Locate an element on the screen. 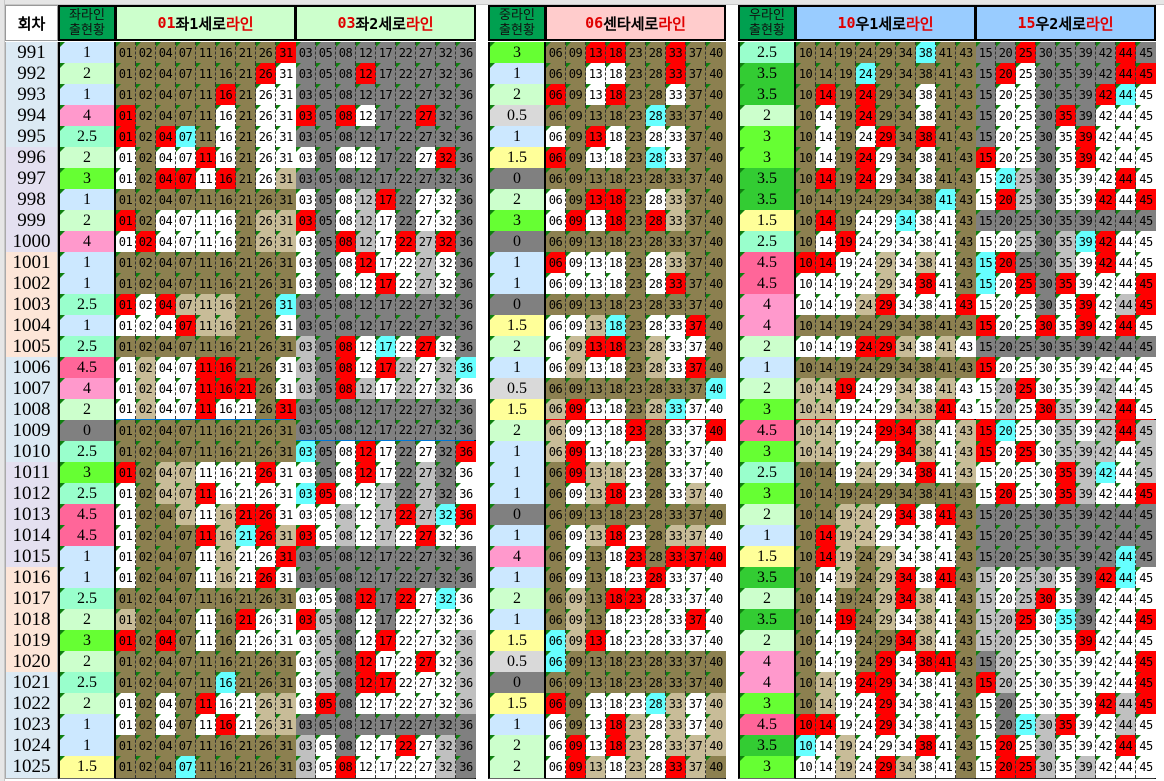 Image resolution: width=1164 pixels, height=781 pixels. number-cell: 41 is located at coordinates (946, 116).